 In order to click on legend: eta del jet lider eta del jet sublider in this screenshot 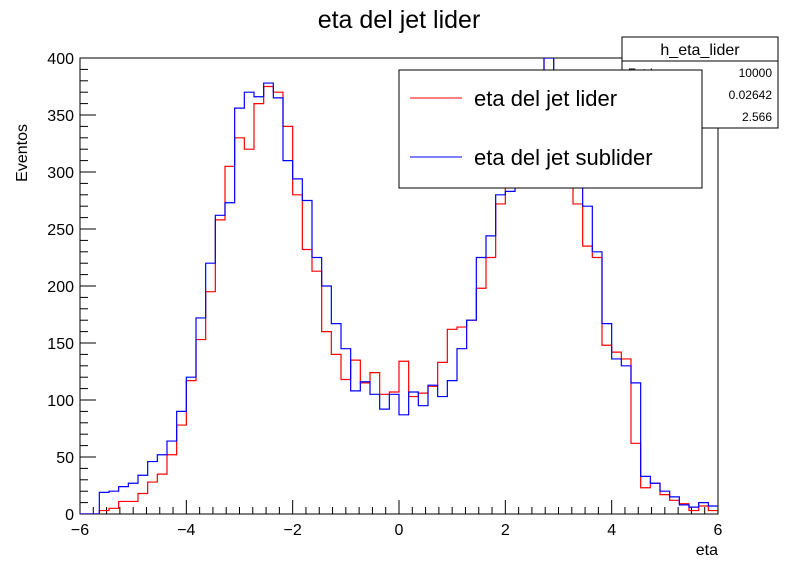, I will do `click(550, 129)`.